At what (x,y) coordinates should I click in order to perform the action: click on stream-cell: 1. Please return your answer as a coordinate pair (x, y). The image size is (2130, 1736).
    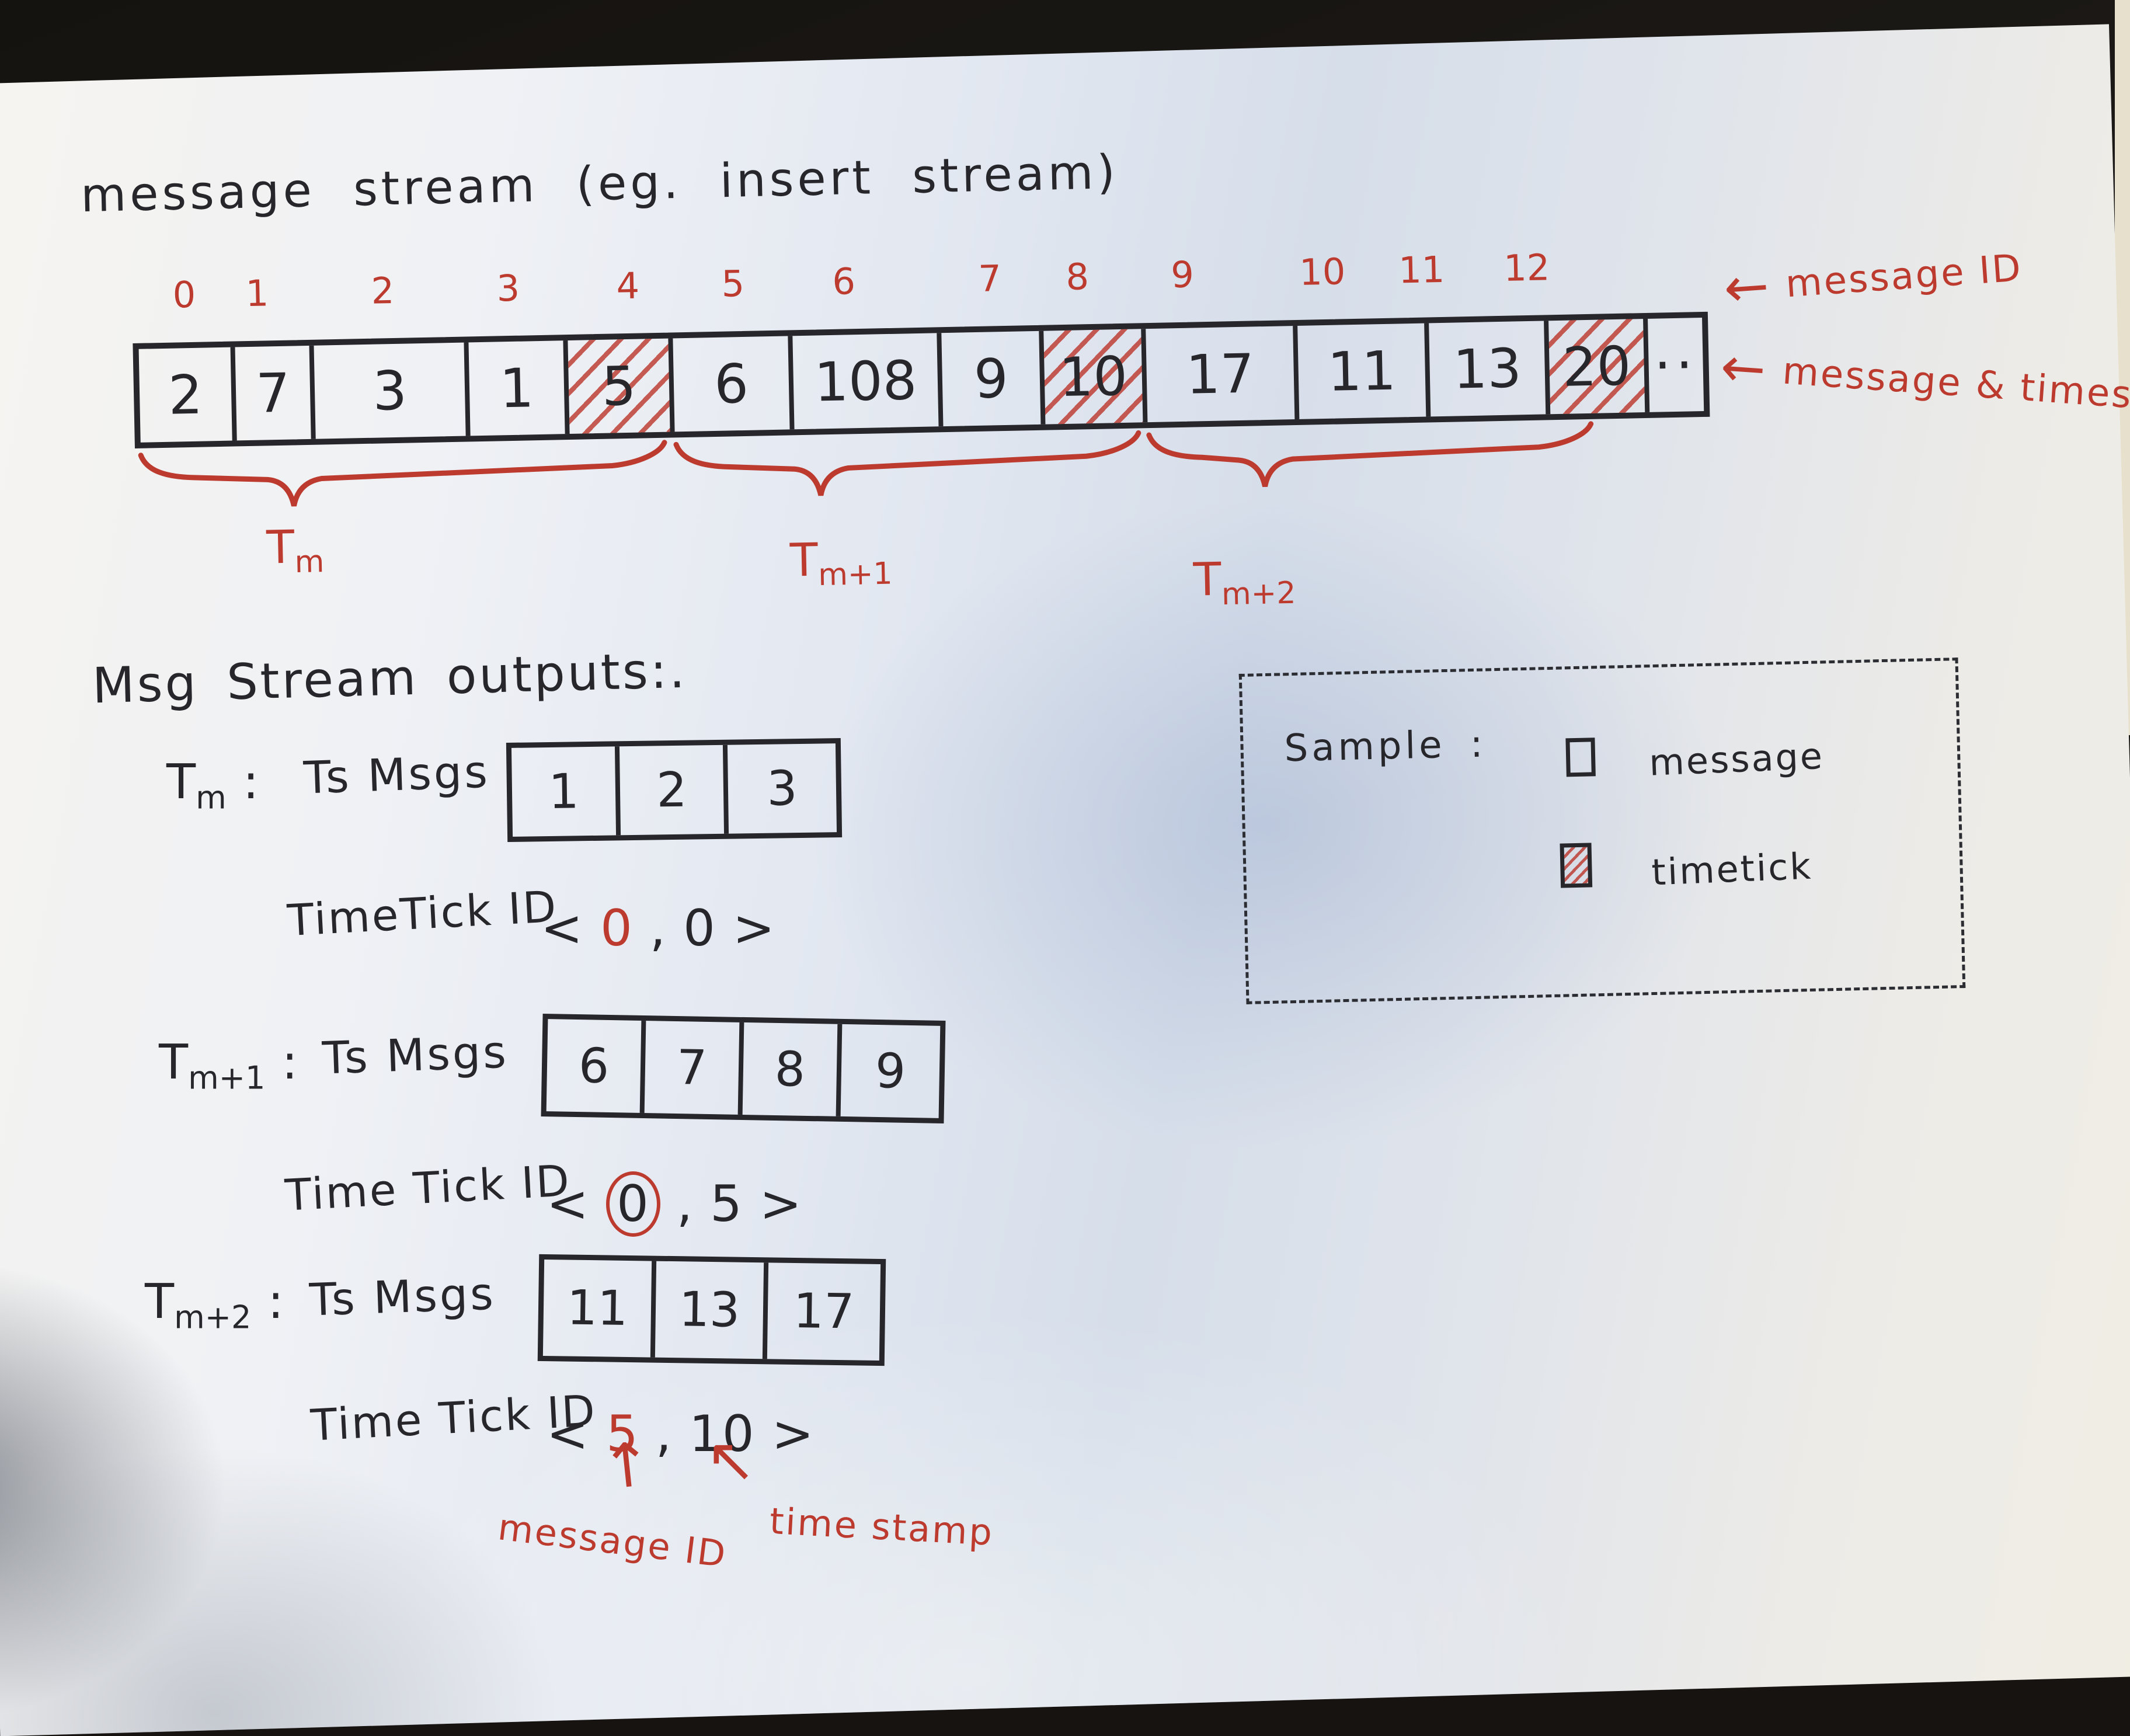
    Looking at the image, I should click on (518, 388).